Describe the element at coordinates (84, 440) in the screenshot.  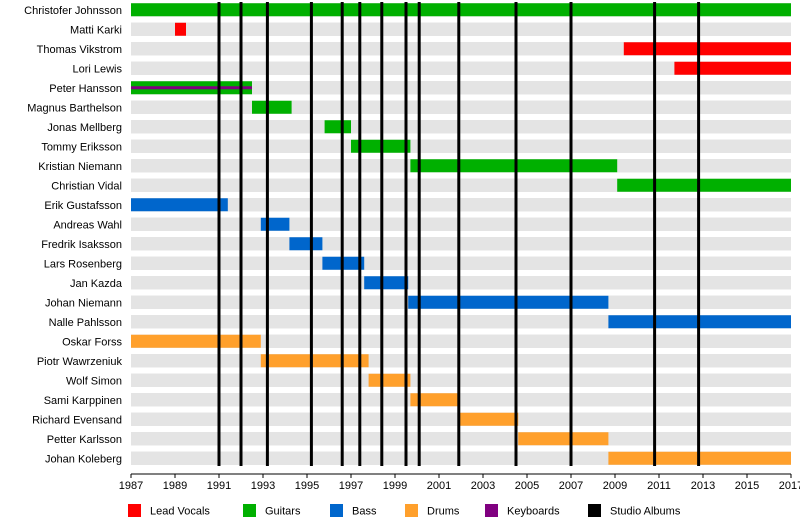
I see `member-name: Petter Karlsson` at that location.